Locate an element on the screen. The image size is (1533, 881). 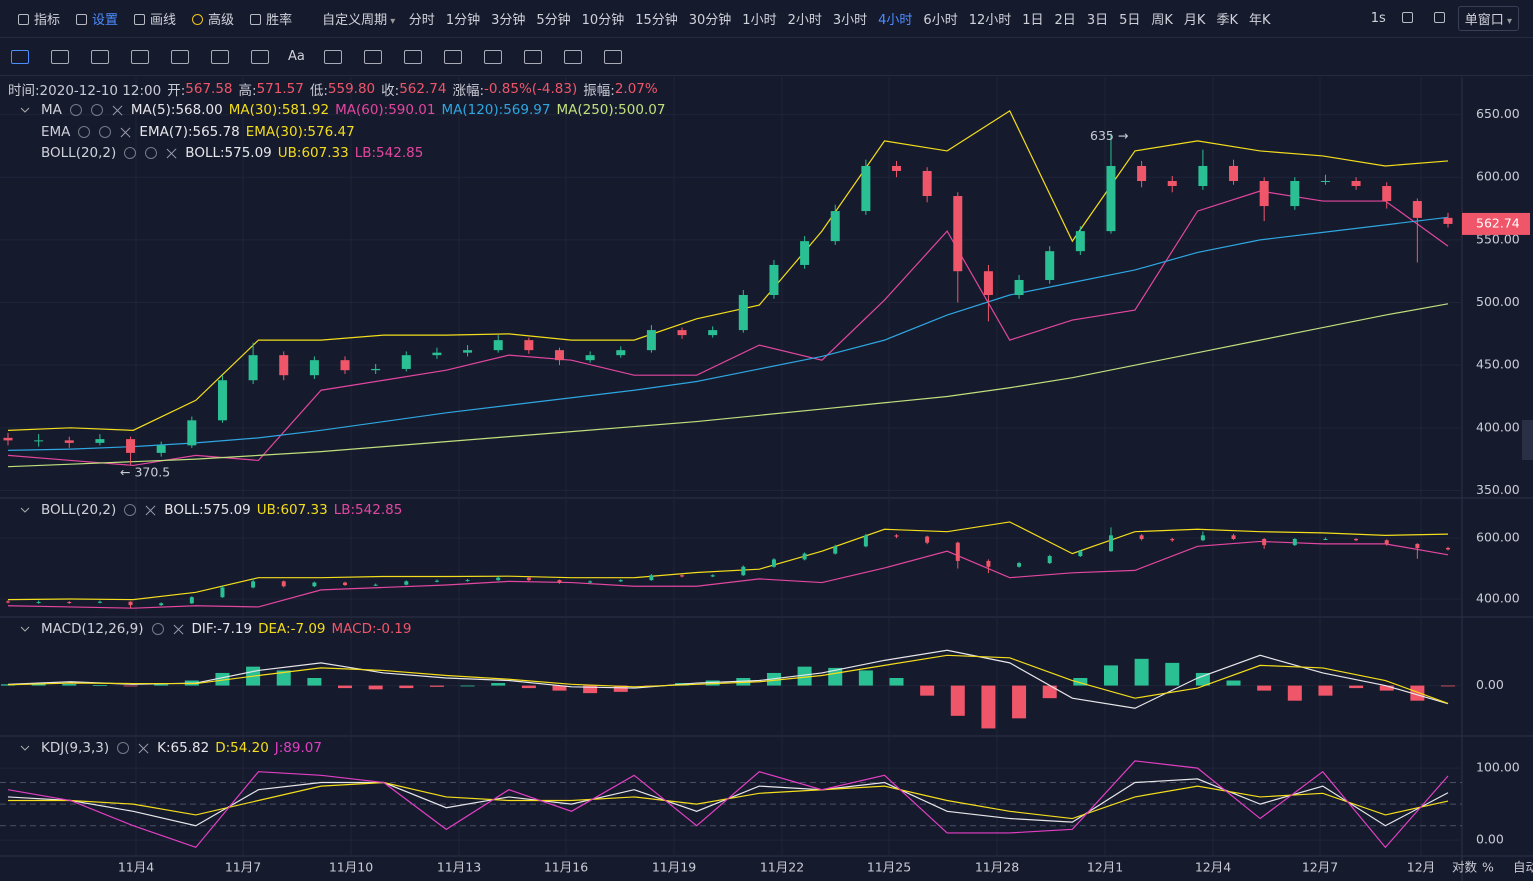
legend-value: J:89.07 is located at coordinates (298, 748).